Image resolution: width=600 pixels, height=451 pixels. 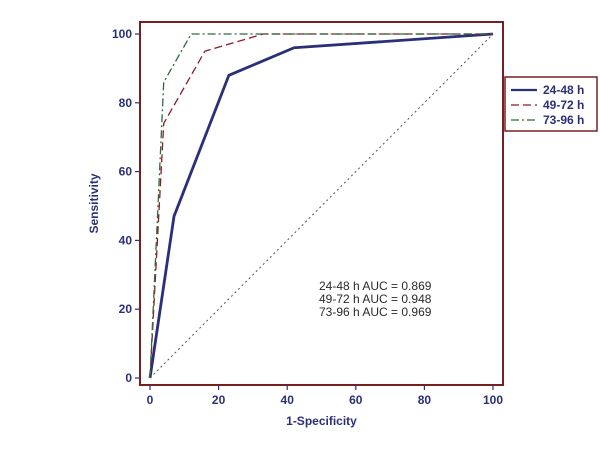 What do you see at coordinates (126, 172) in the screenshot?
I see `y-tick-label: 60` at bounding box center [126, 172].